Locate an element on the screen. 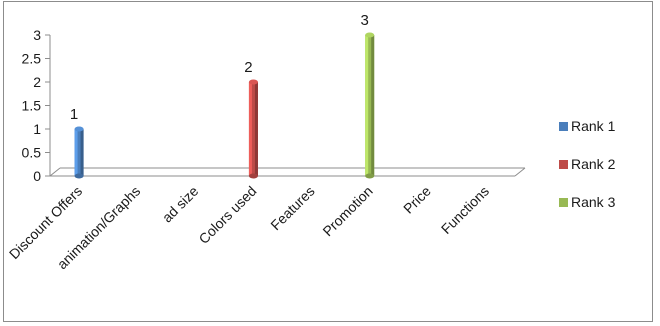 The height and width of the screenshot is (326, 660). y-tick-label: 0 is located at coordinates (37, 176).